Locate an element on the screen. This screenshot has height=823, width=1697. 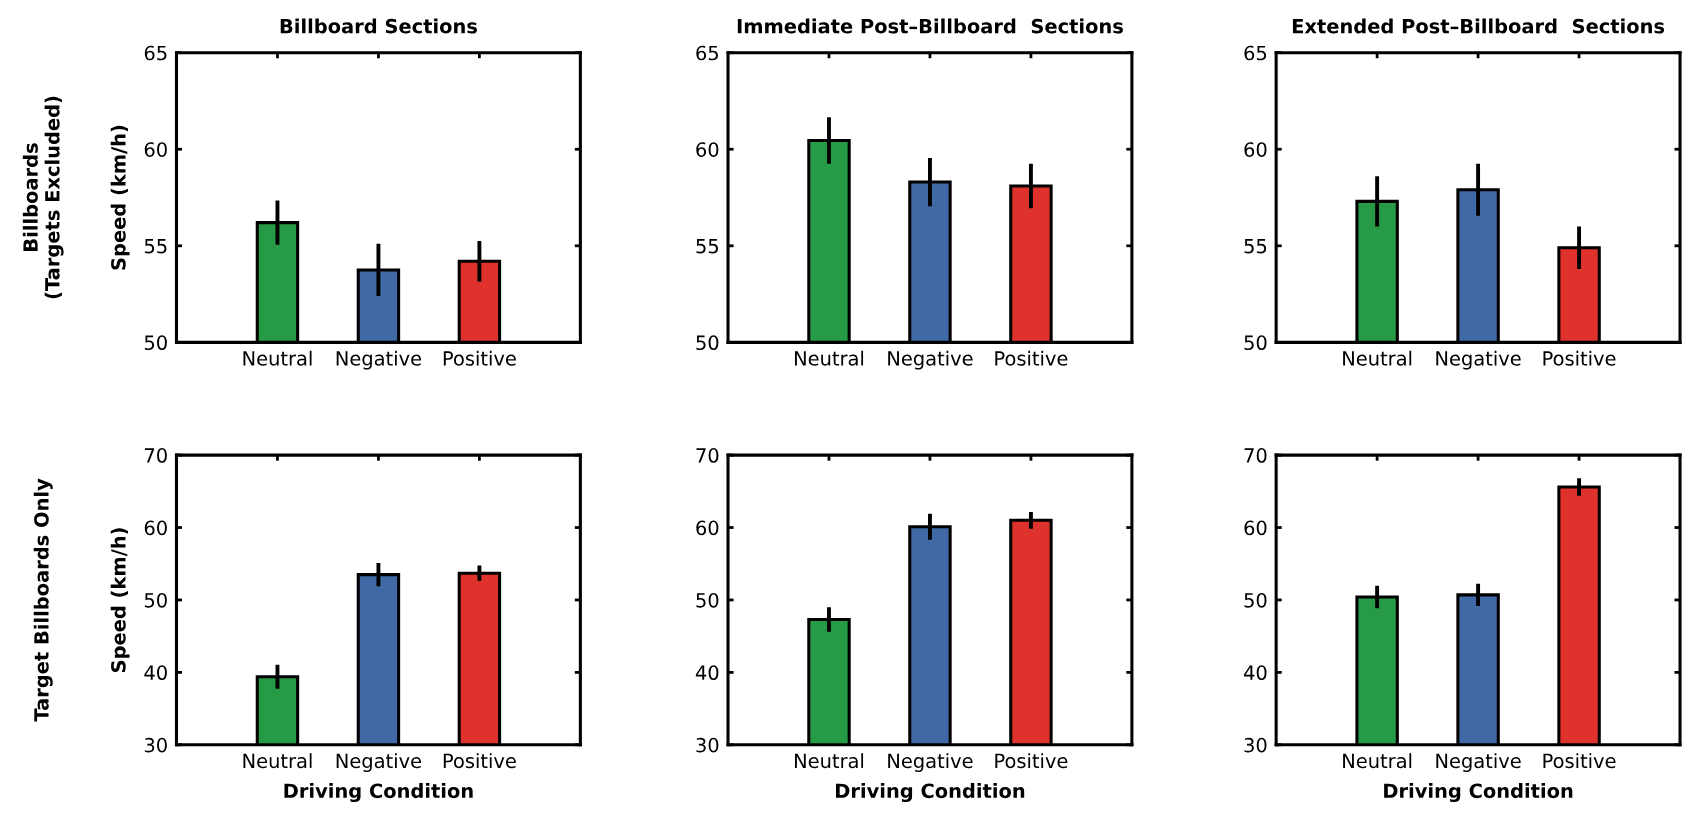
text: Target Billboards Only is located at coordinates (43, 600).